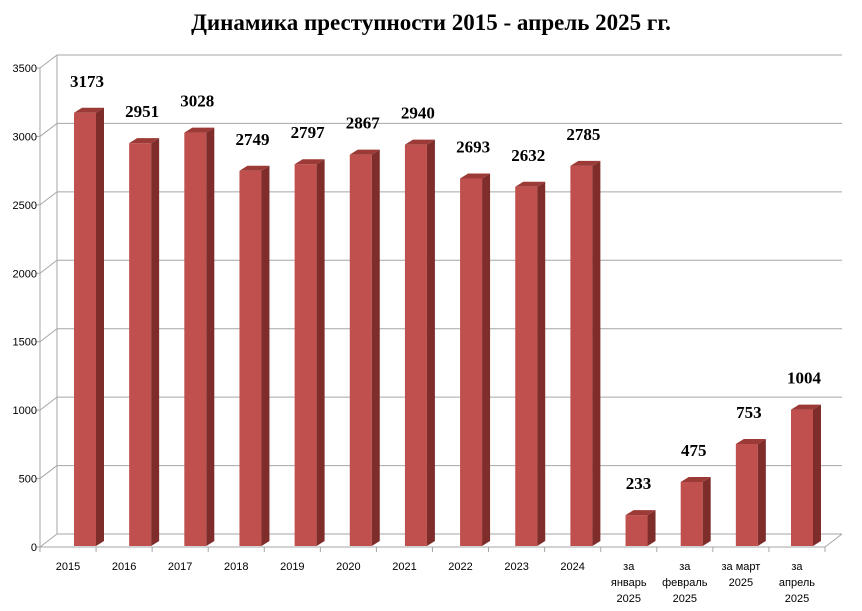 The height and width of the screenshot is (611, 862). What do you see at coordinates (404, 567) in the screenshot?
I see `x-tick-label-line: 2021` at bounding box center [404, 567].